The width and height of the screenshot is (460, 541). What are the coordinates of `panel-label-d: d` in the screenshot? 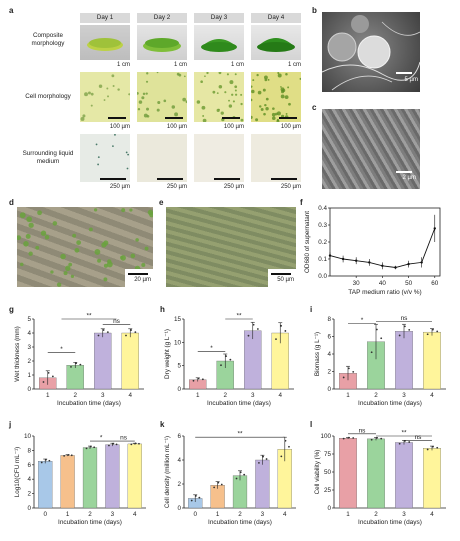 It's located at (11, 202).